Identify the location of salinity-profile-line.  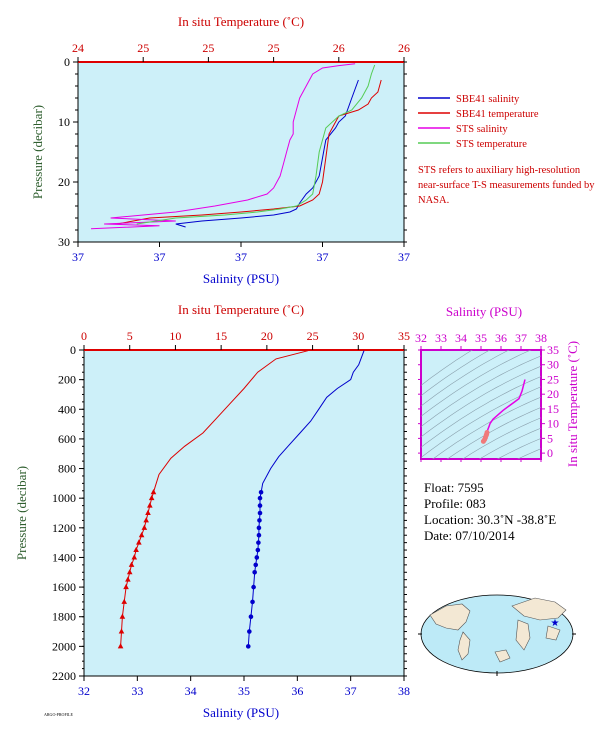
(306, 498).